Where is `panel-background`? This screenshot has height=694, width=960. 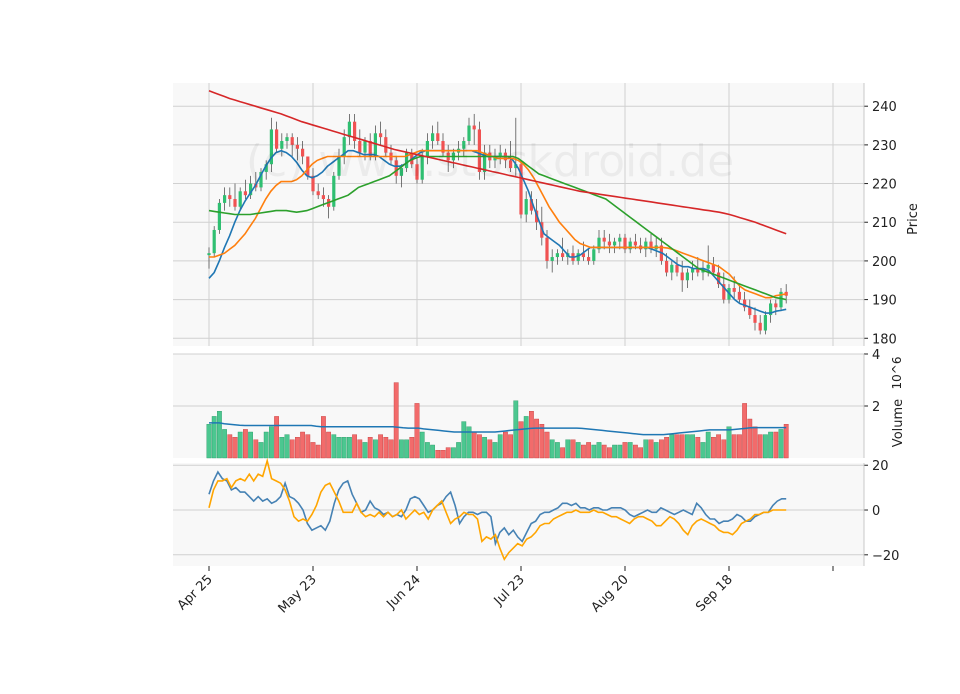 panel-background is located at coordinates (518, 514).